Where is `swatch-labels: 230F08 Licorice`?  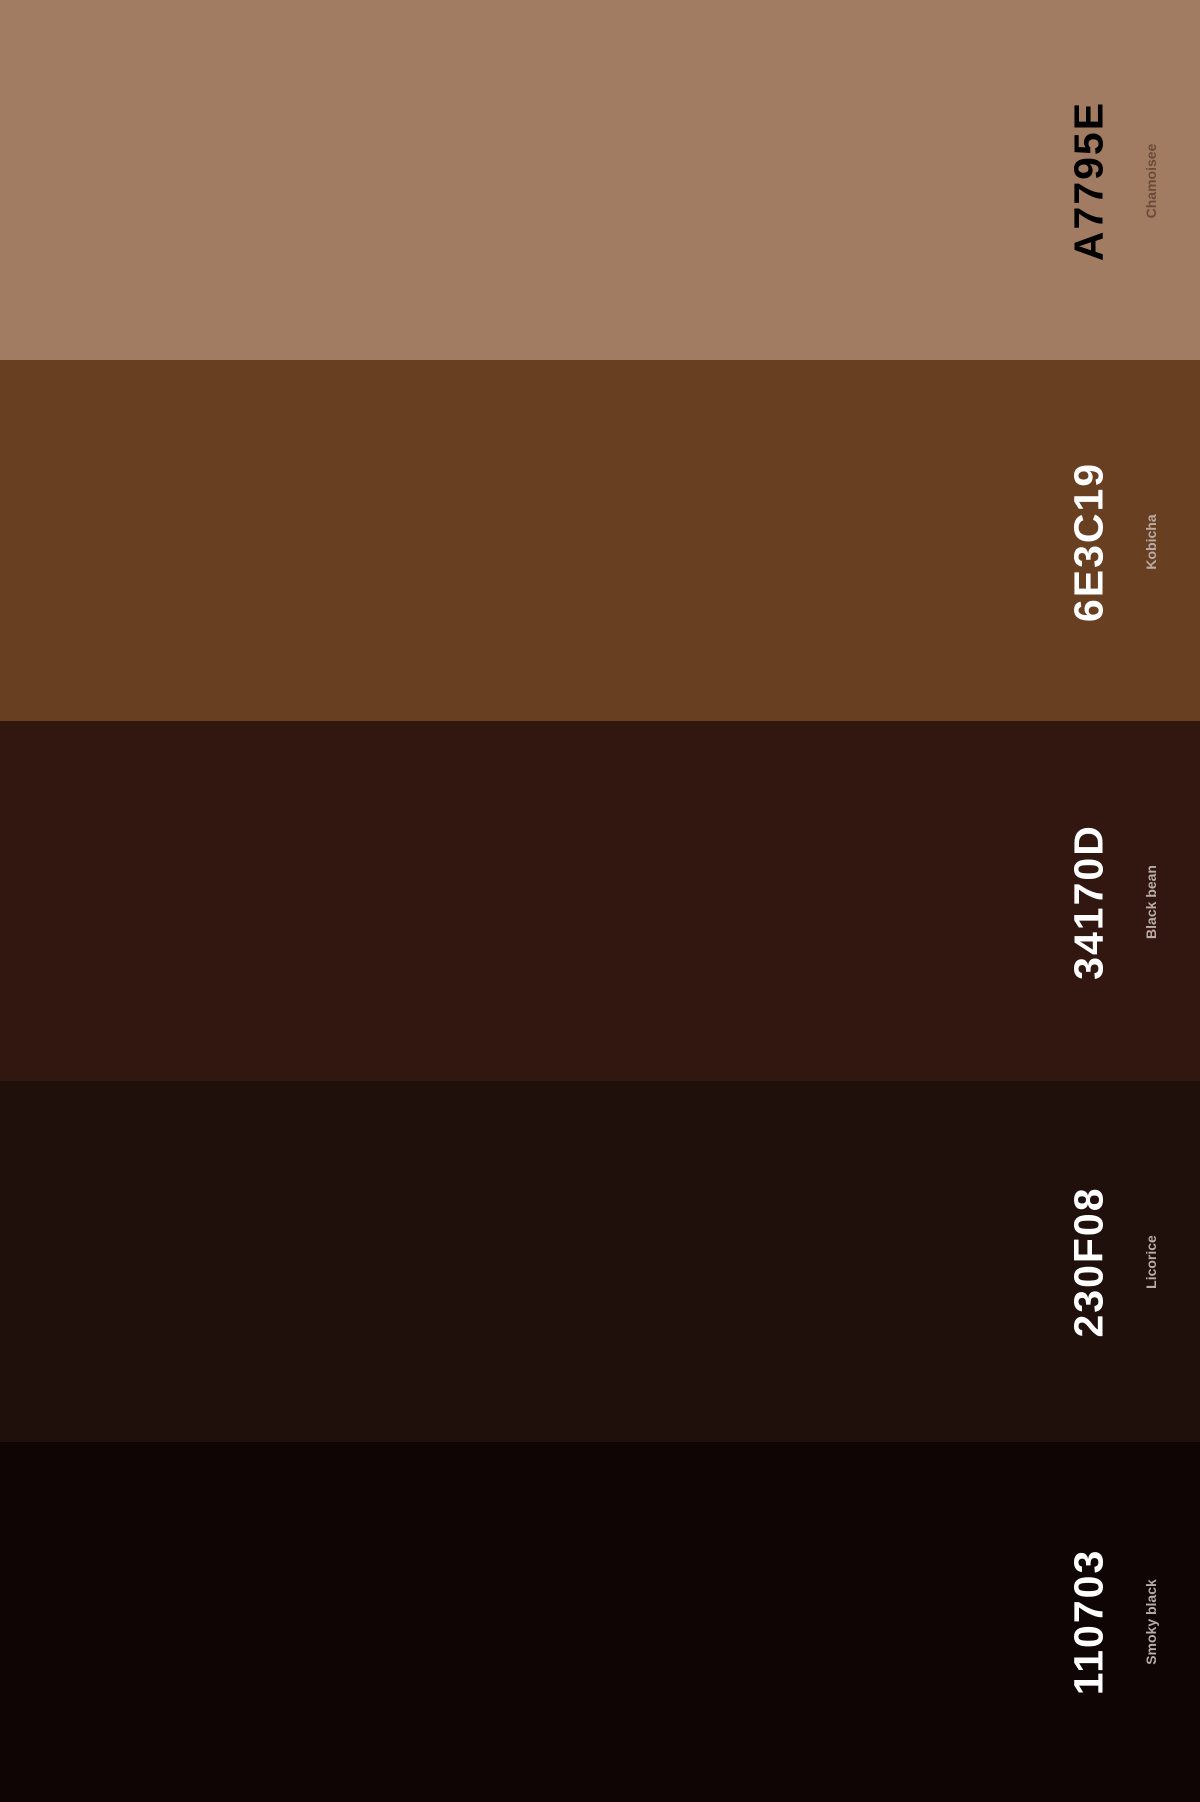 swatch-labels: 230F08 Licorice is located at coordinates (1130, 1262).